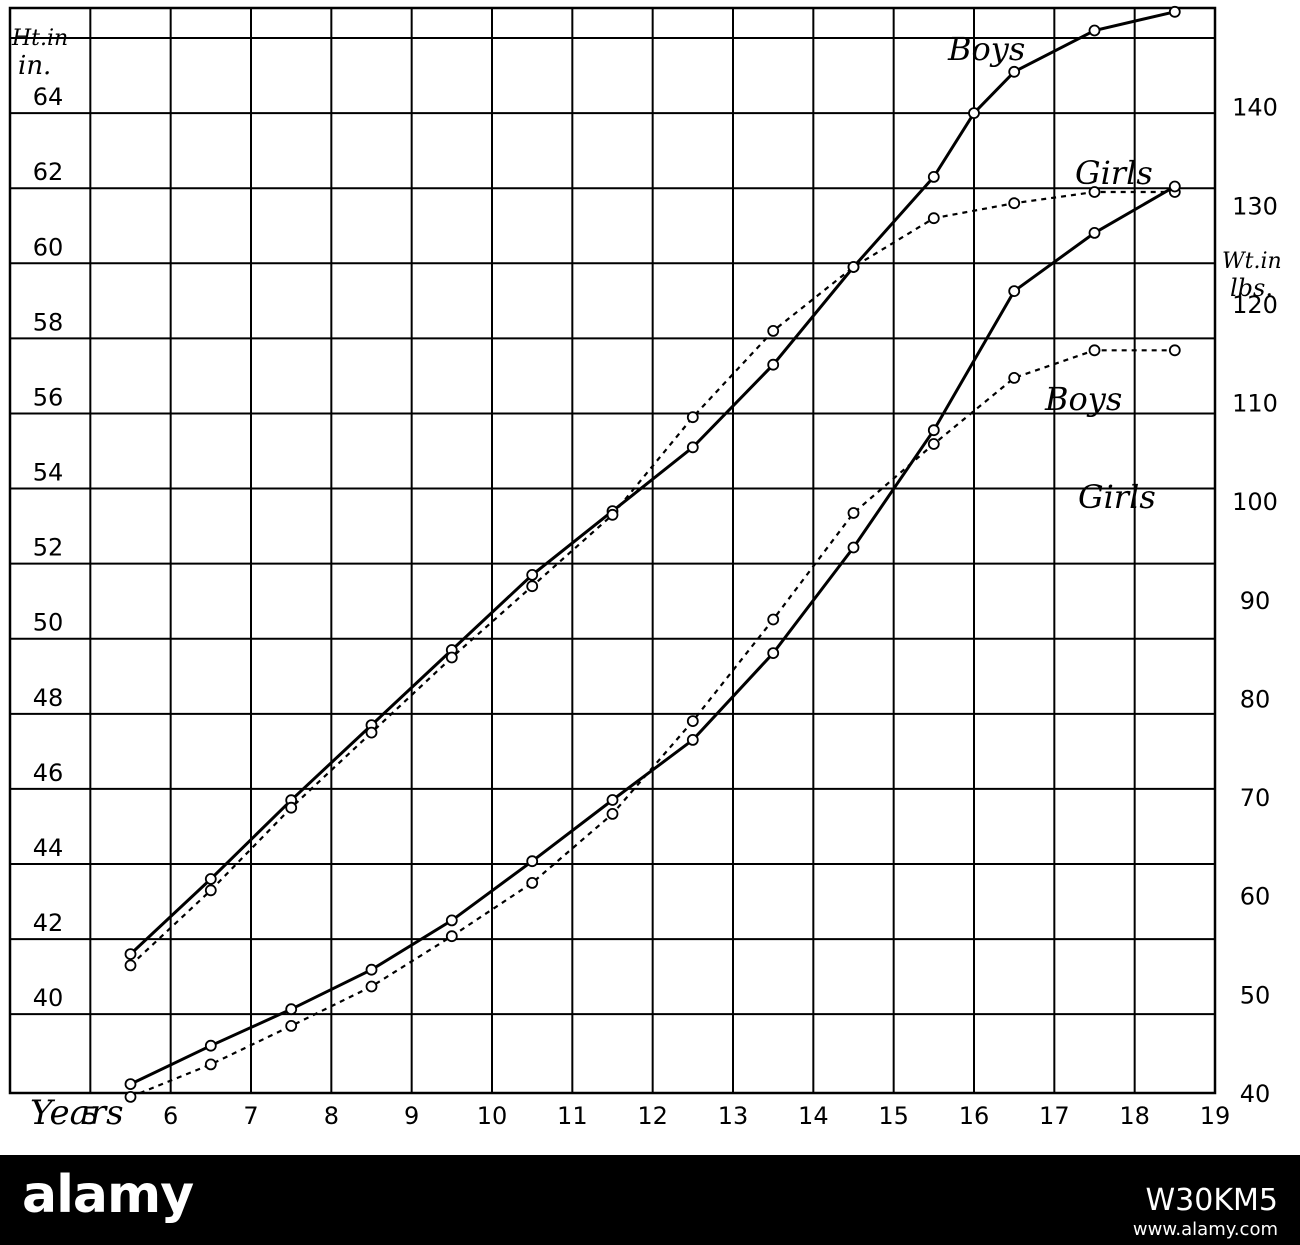  What do you see at coordinates (1255, 601) in the screenshot?
I see `right-tick-label: 90` at bounding box center [1255, 601].